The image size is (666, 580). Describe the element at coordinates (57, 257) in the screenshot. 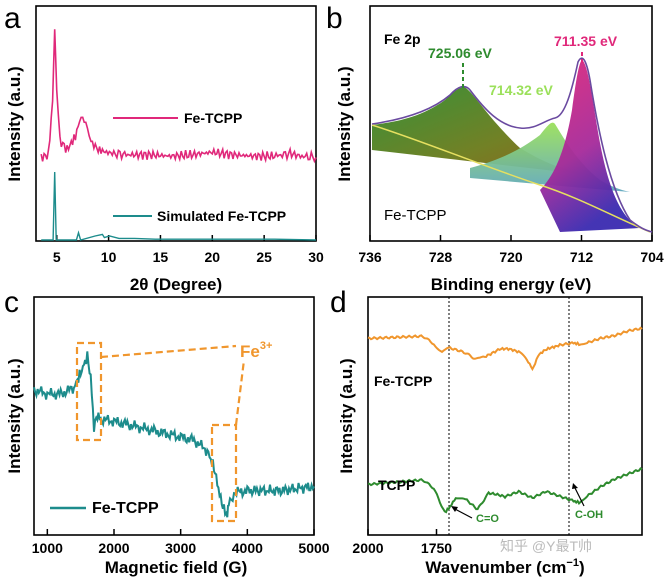

I see `plot-a-xtick-label: 5` at that location.